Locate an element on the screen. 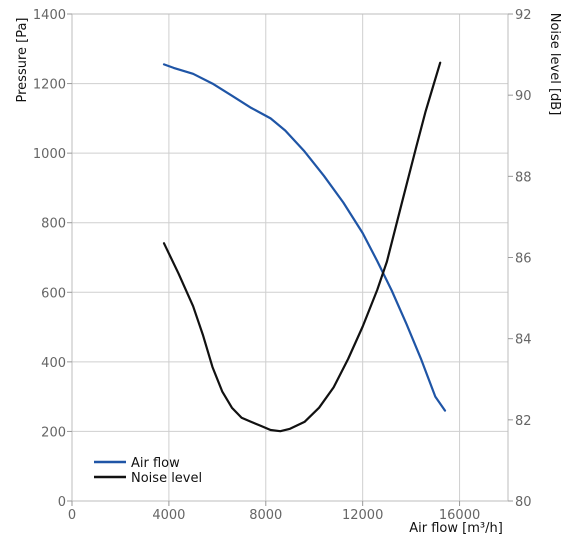 This screenshot has width=567, height=545. y-axis-right-label: Noise level [dB] is located at coordinates (554, 64).